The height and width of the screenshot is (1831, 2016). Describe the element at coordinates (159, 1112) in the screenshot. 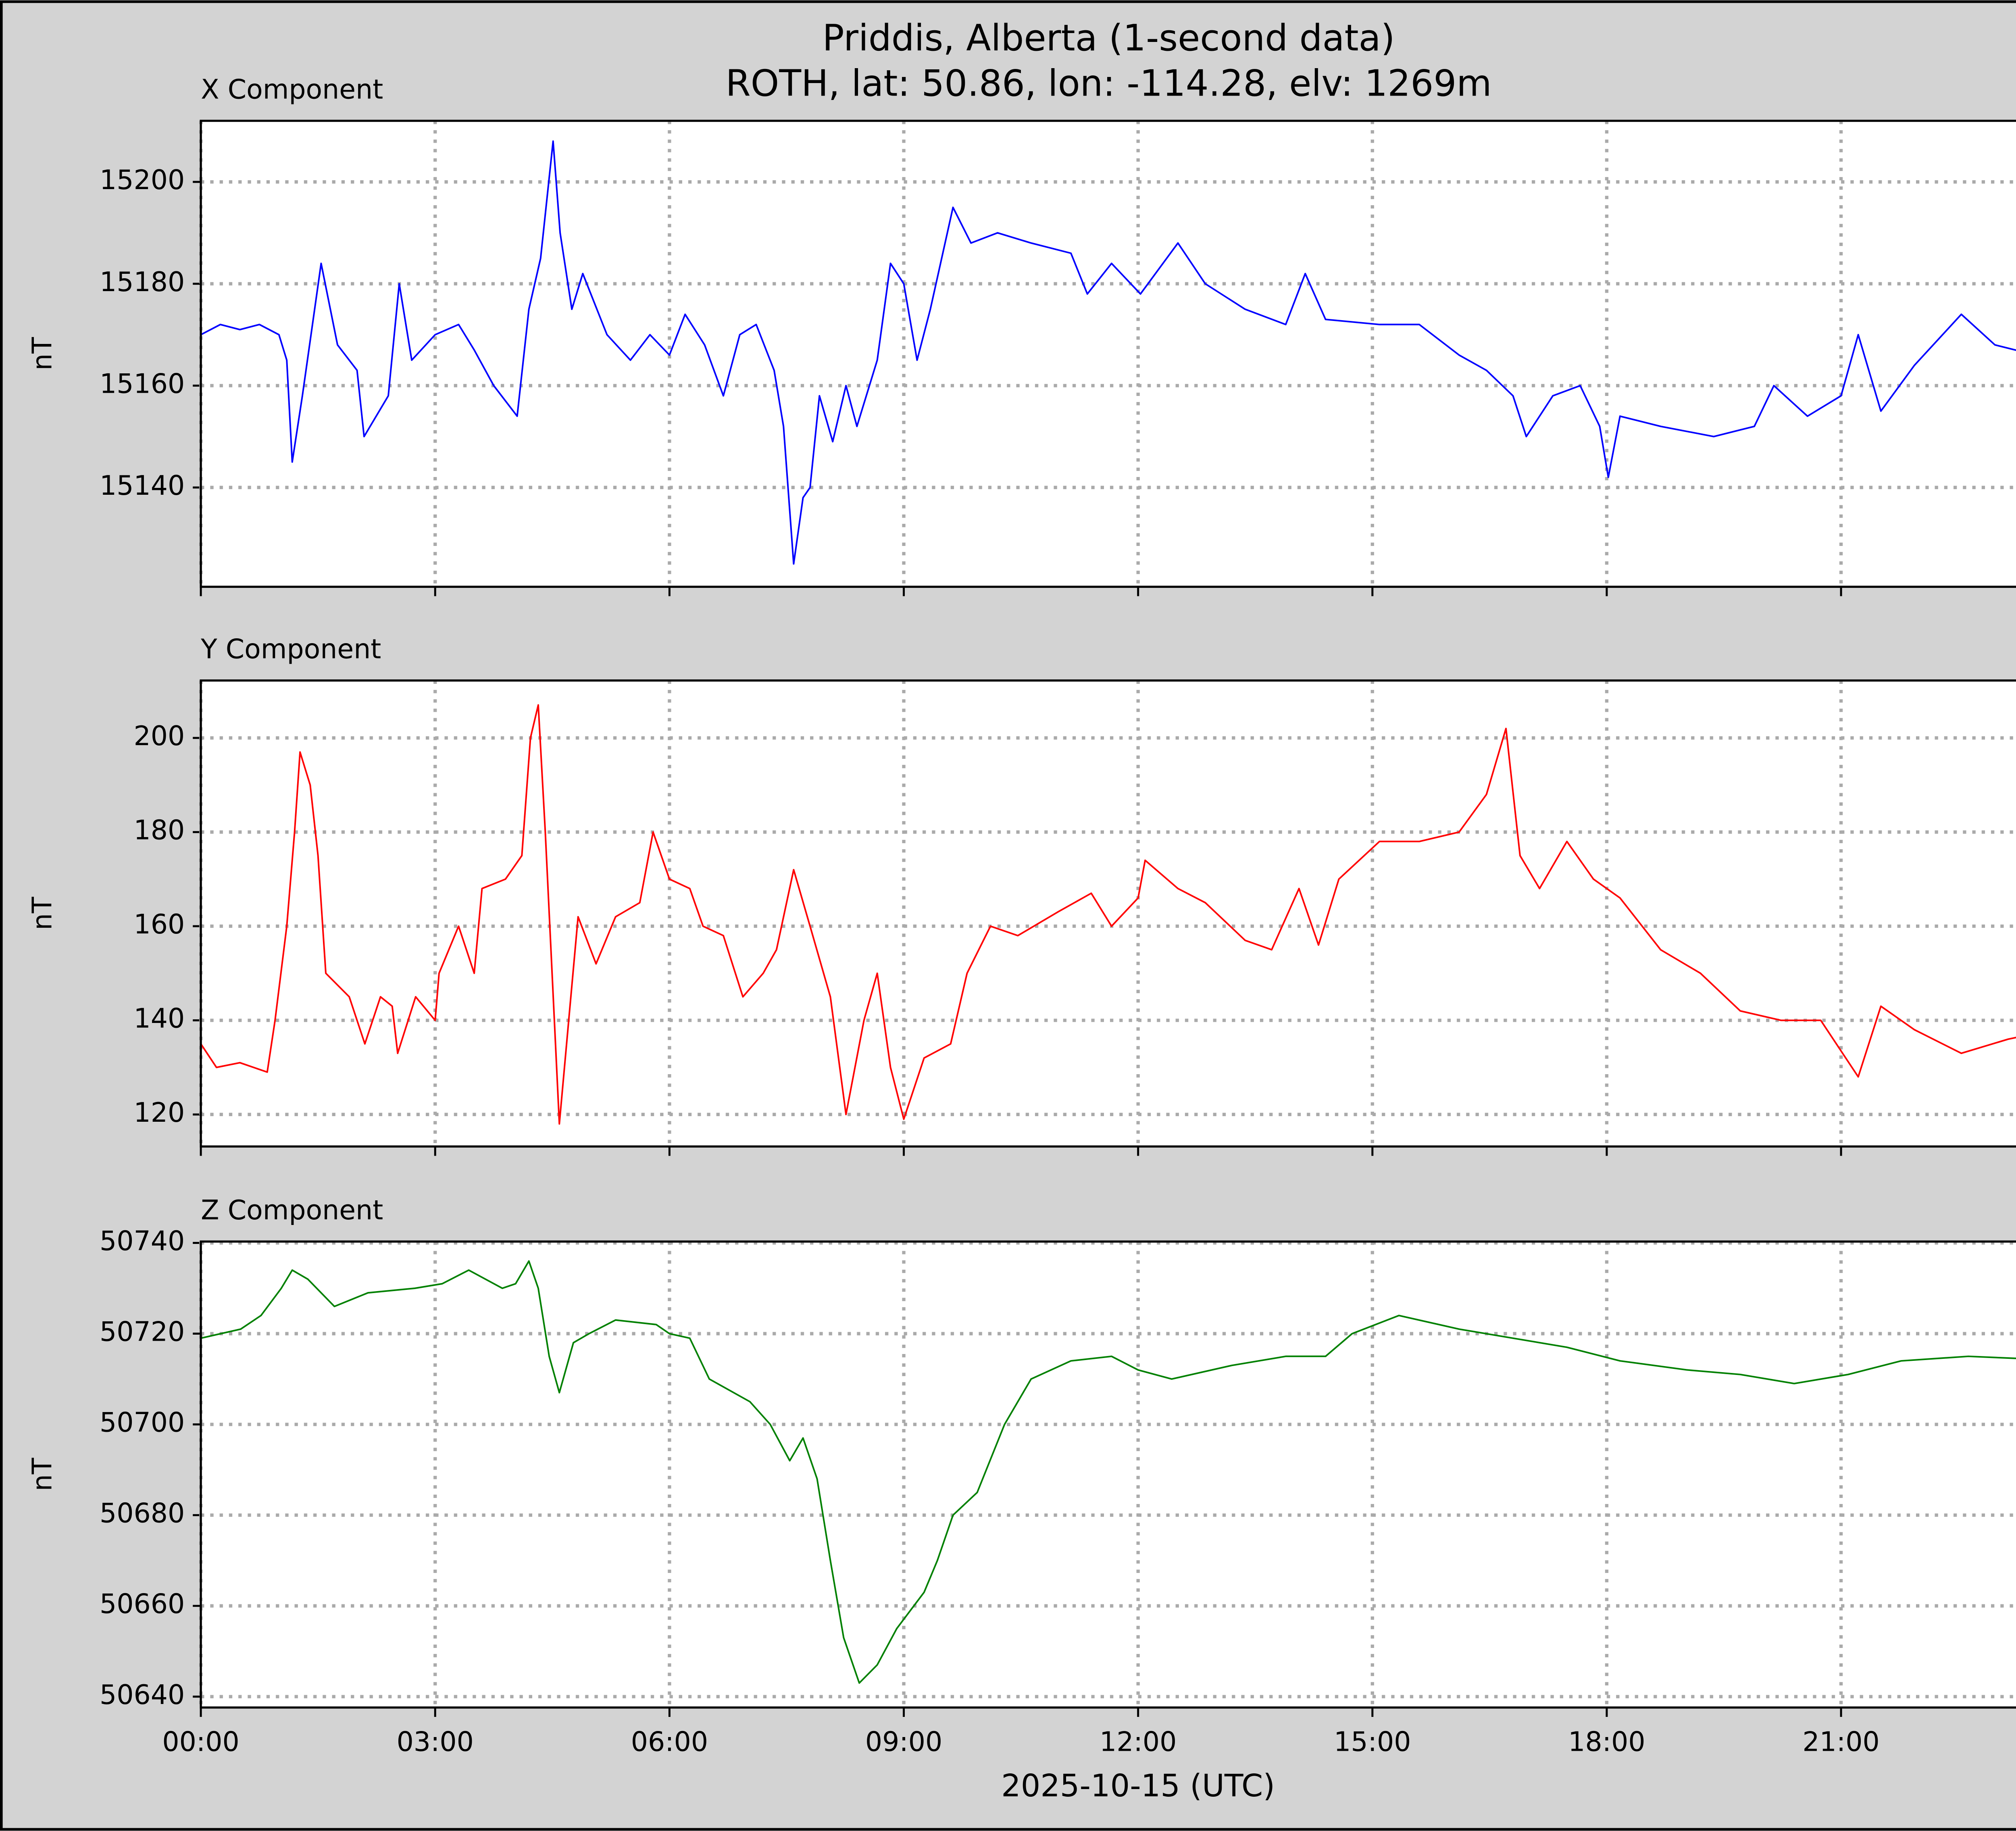

I see `y-tick-label: 120` at that location.